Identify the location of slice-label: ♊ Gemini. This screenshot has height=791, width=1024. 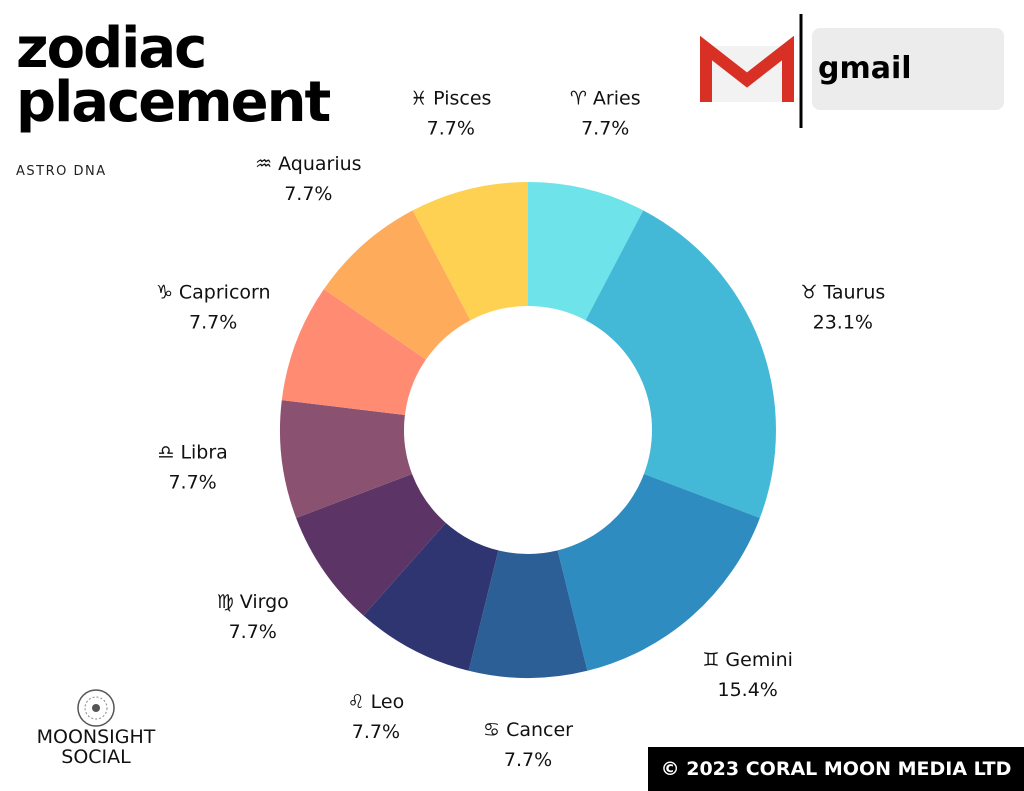
(747, 660).